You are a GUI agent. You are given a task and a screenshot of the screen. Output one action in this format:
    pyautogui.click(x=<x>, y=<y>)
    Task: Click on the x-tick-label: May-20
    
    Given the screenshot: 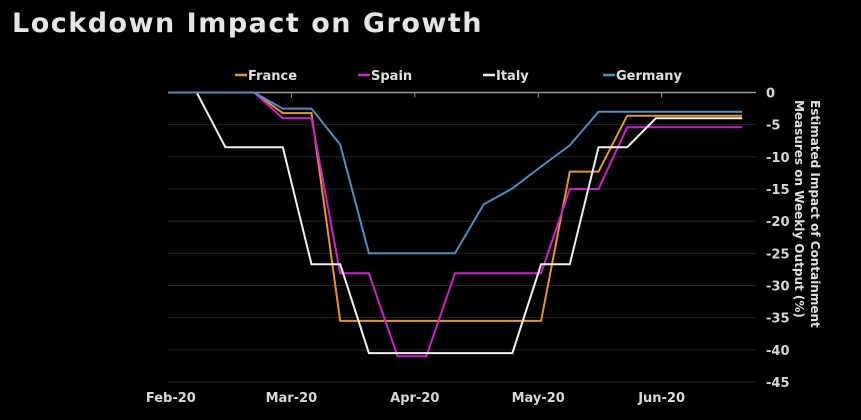 What is the action you would take?
    pyautogui.click(x=538, y=398)
    